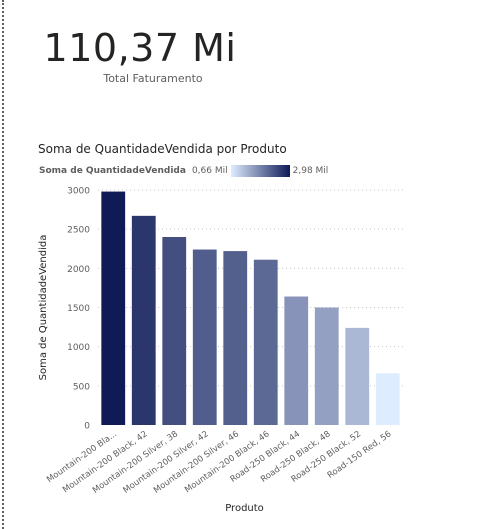  Describe the element at coordinates (310, 171) in the screenshot. I see `legend-max-label: 2,98 Mil` at that location.